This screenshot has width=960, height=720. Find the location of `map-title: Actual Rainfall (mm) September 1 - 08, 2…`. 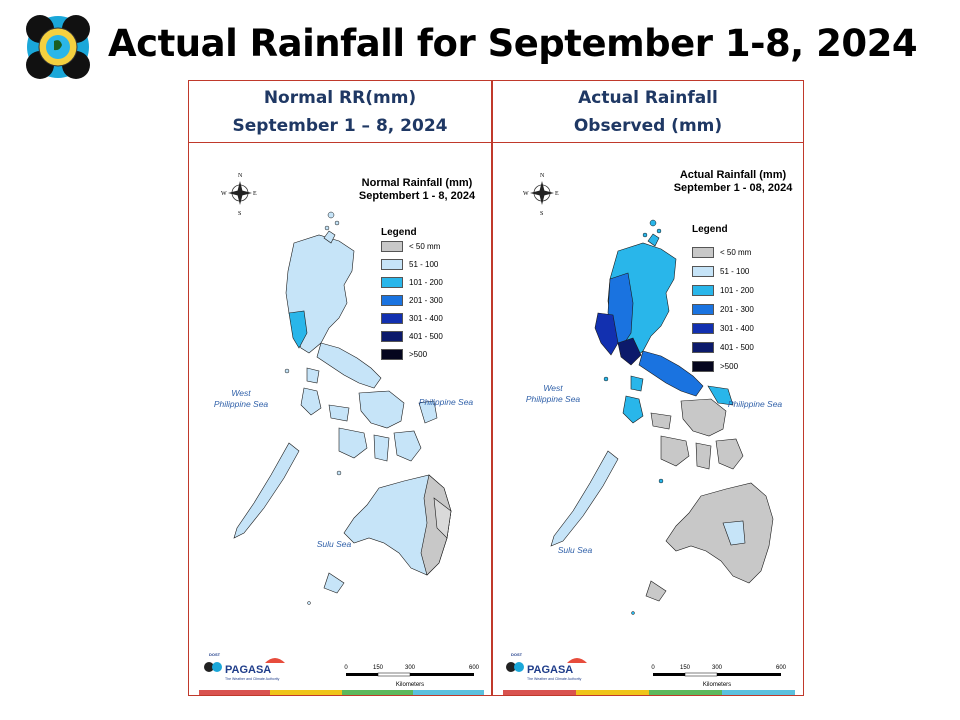

map-title: Actual Rainfall (mm) September 1 - 08, 2… is located at coordinates (733, 182).